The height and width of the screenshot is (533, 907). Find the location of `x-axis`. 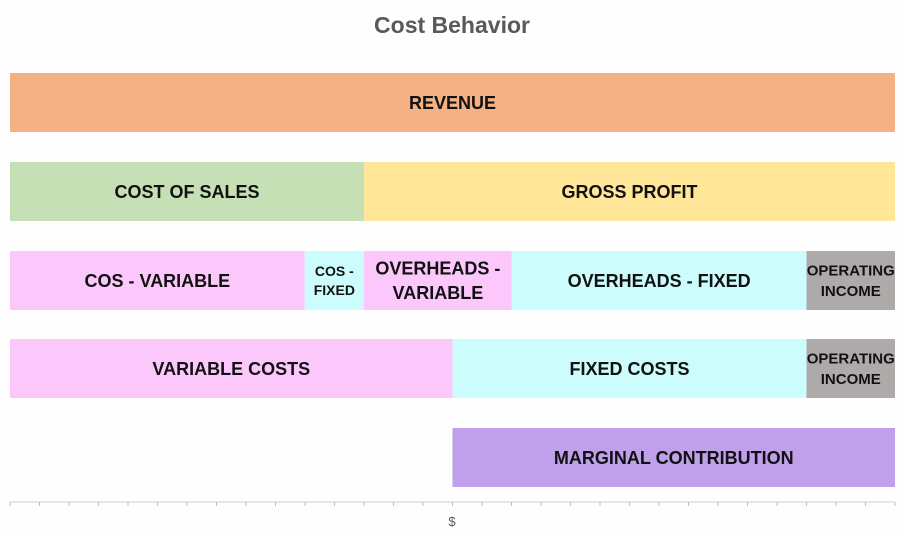

x-axis is located at coordinates (452, 503).